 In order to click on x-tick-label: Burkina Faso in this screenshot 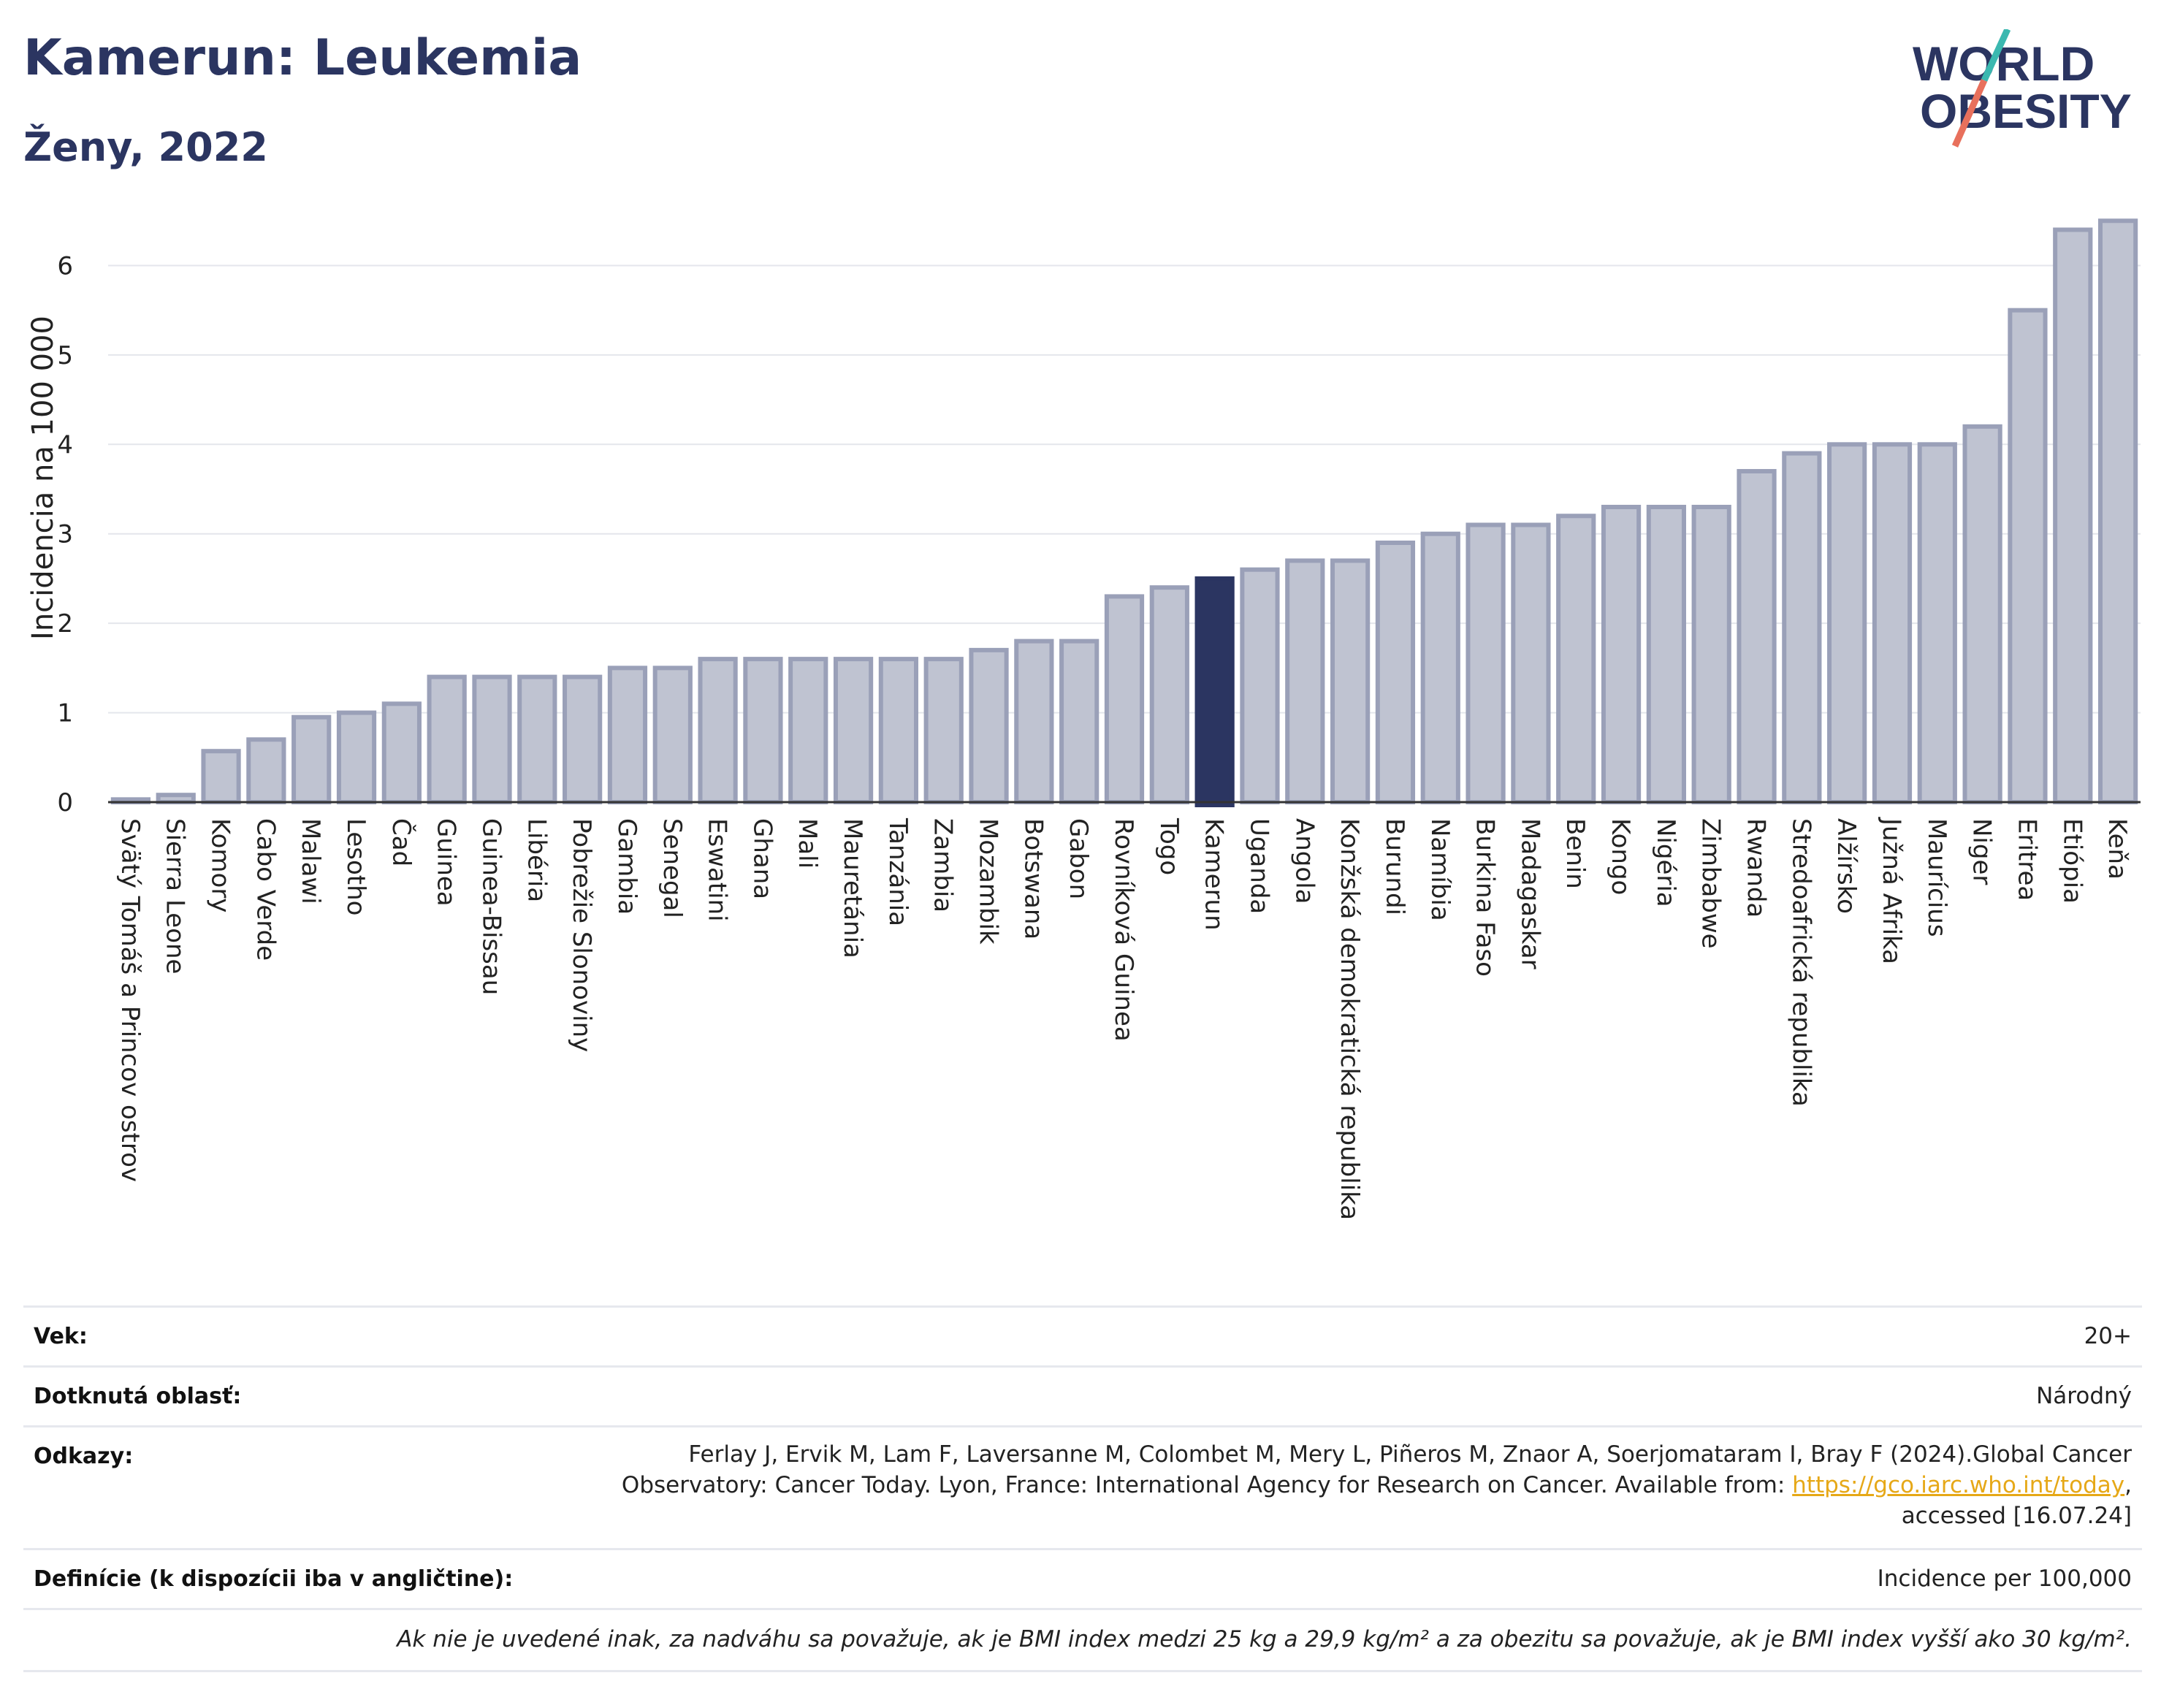, I will do `click(1485, 898)`.